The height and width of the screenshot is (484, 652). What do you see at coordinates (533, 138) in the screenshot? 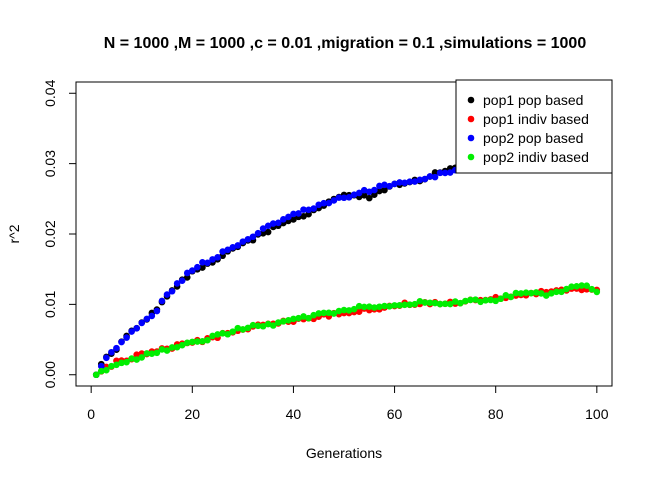
I see `legend-label: pop2 pop based` at bounding box center [533, 138].